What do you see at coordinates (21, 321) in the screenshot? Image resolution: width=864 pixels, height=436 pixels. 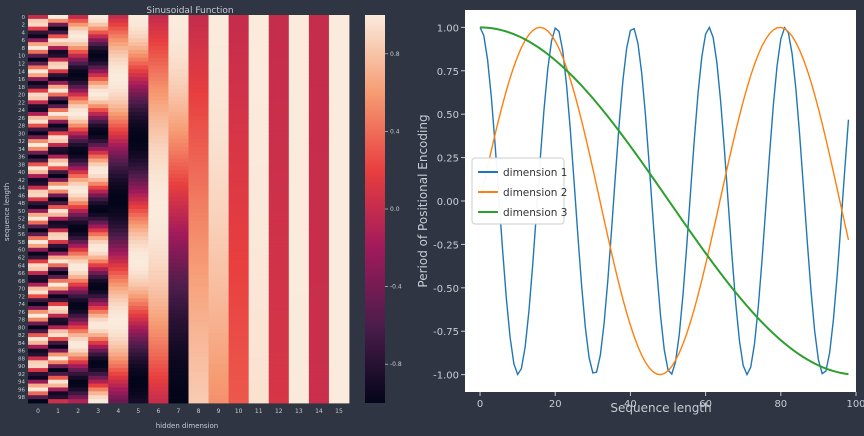 I see `heatmap-y-tick: 78` at bounding box center [21, 321].